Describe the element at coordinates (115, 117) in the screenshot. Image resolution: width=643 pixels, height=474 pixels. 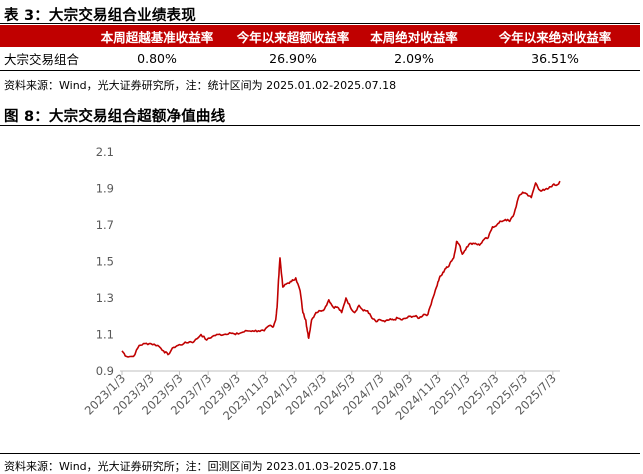
I see `figure-title: 图 8：大宗交易组合超额净值曲线` at that location.